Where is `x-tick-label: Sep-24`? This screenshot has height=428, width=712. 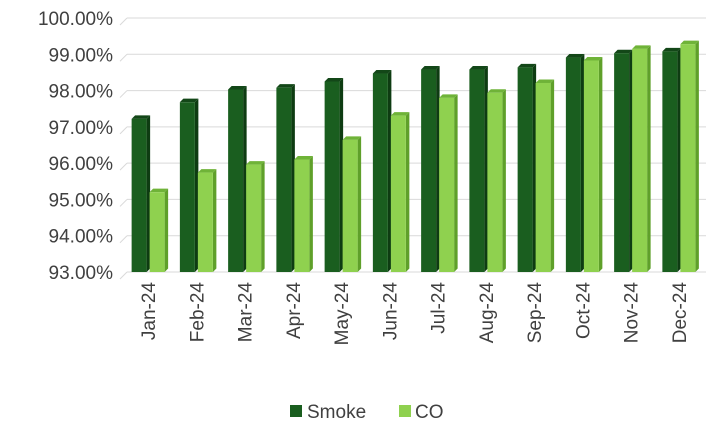
x-tick-label: Sep-24 is located at coordinates (535, 313).